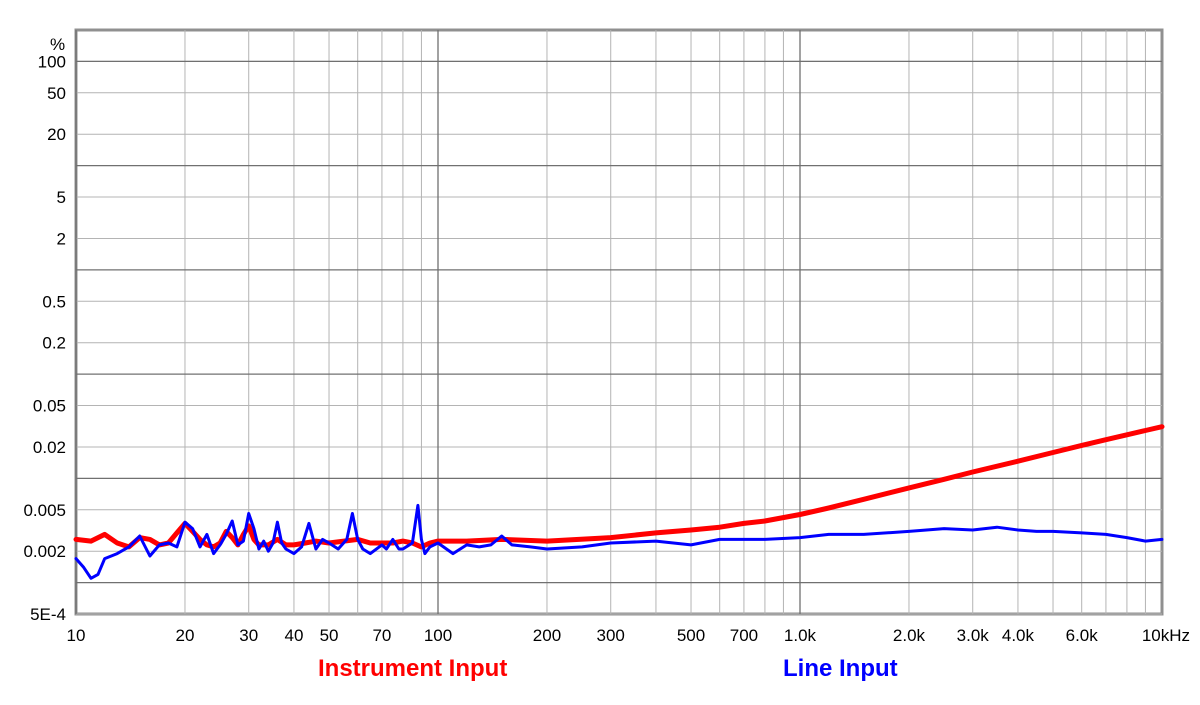 This screenshot has height=705, width=1200. I want to click on x-tick-label: 10, so click(76, 635).